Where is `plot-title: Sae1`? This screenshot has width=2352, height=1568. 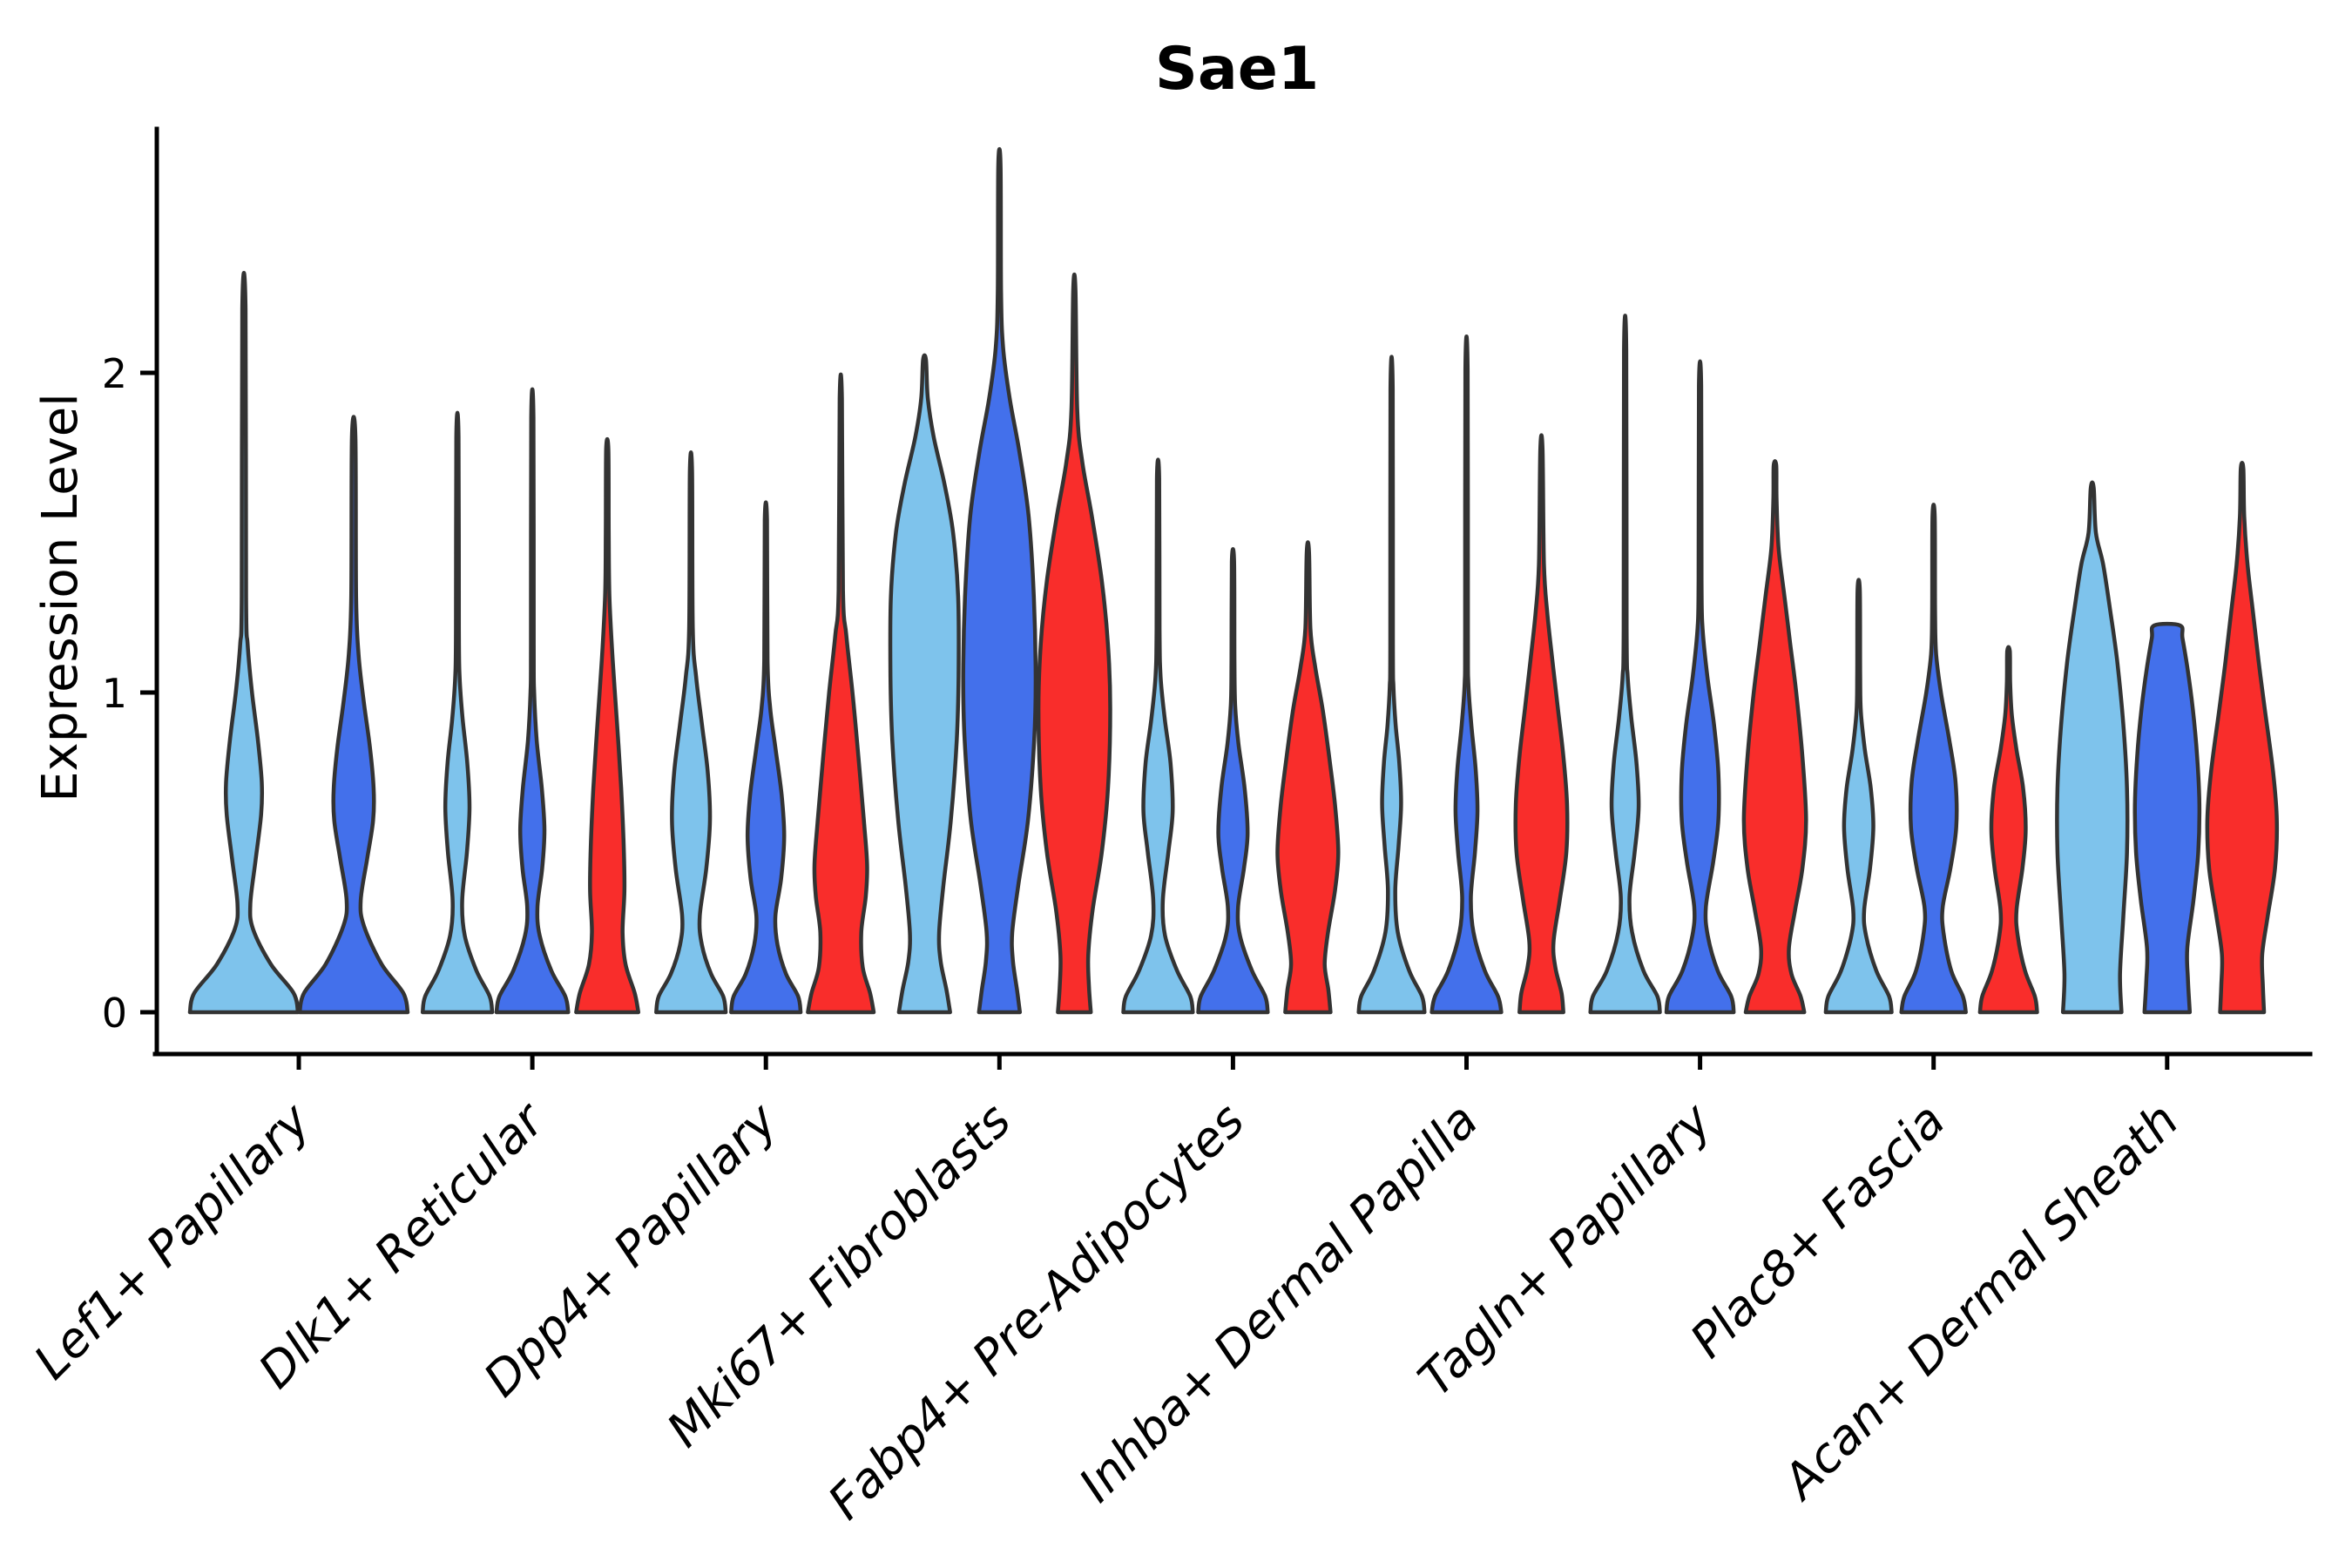 plot-title: Sae1 is located at coordinates (1237, 69).